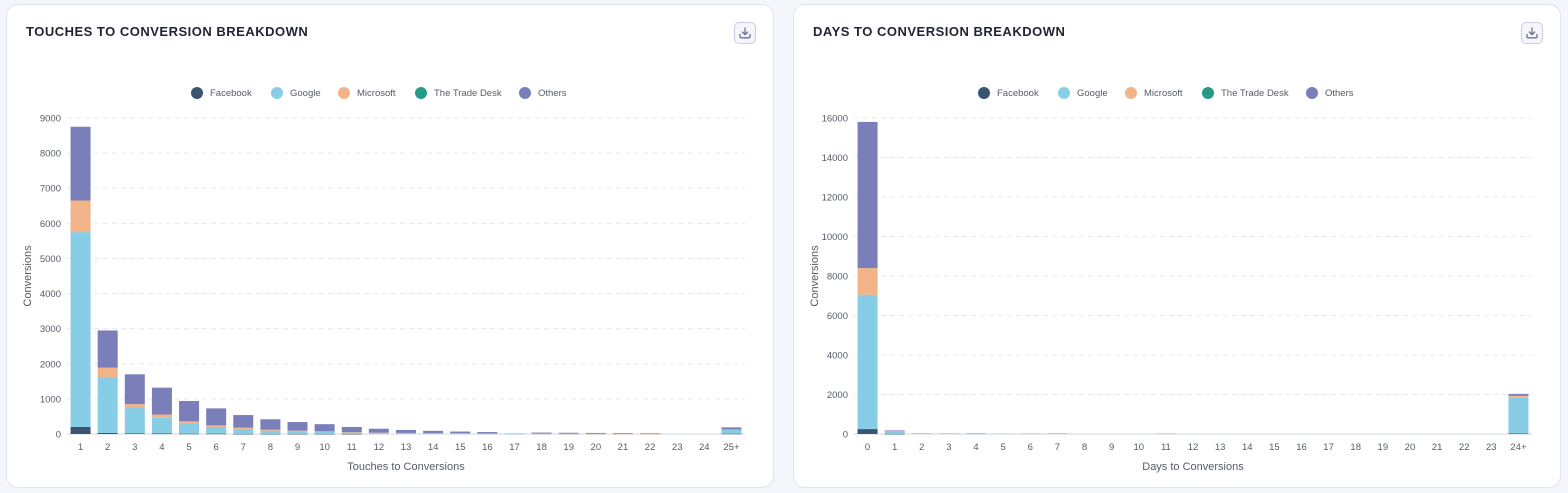  I want to click on y-tick-label: 10000, so click(835, 237).